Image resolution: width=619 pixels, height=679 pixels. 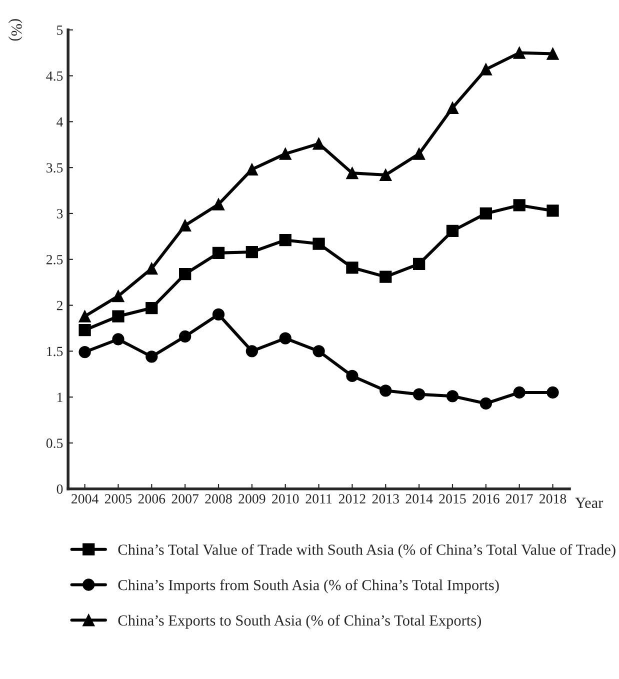 I want to click on y-tick-label: 3, so click(x=59, y=213).